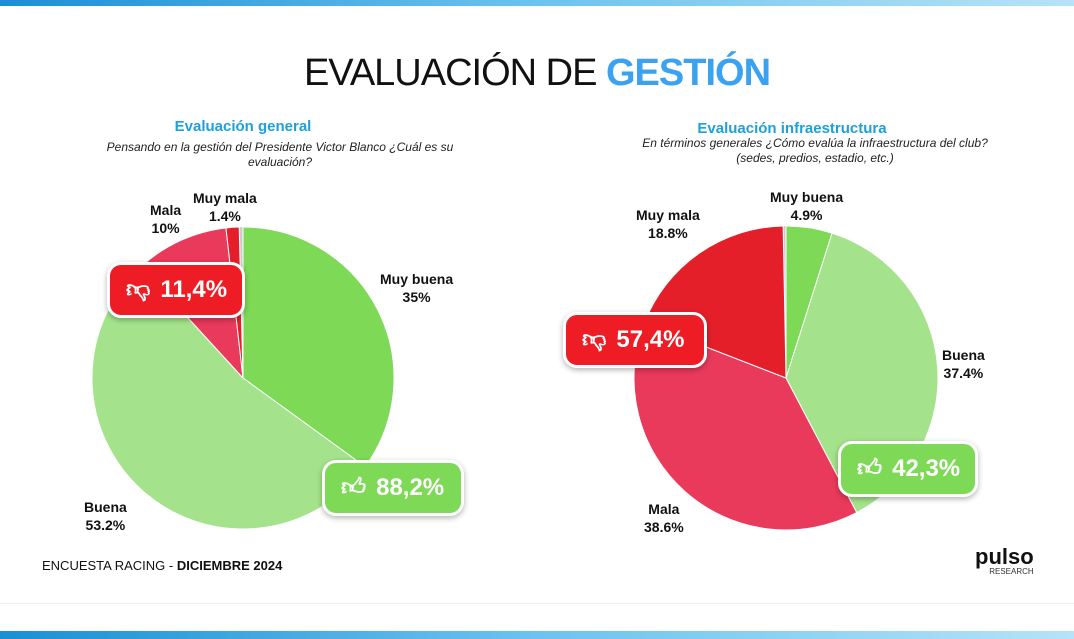  What do you see at coordinates (225, 207) in the screenshot?
I see `label-muy-mala: Muy mala 1.4%` at bounding box center [225, 207].